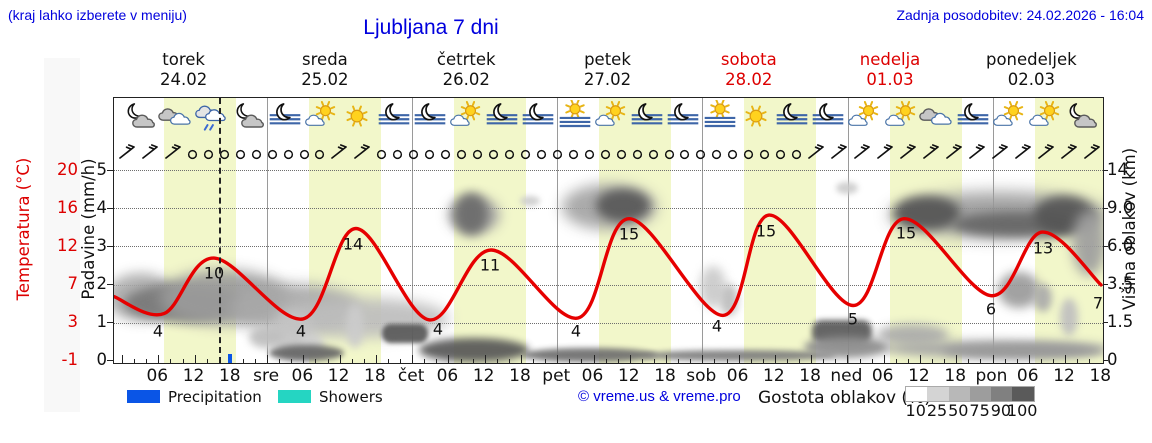 The image size is (1152, 443). I want to click on temperature-value-label: 15, so click(629, 234).